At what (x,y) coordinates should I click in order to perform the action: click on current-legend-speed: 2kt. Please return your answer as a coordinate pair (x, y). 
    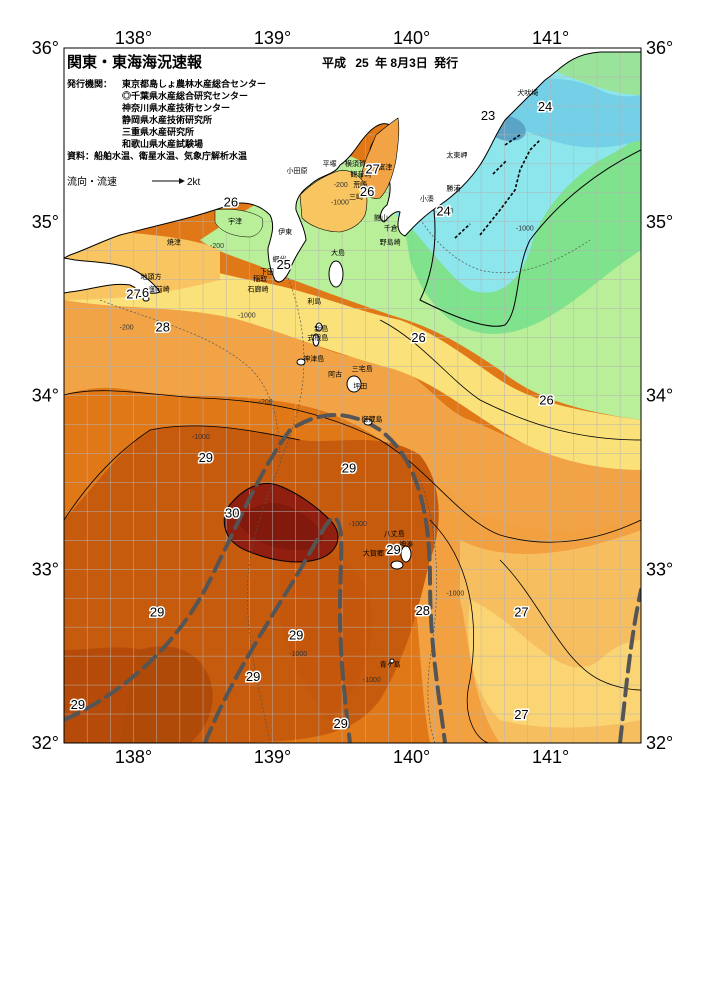
    Looking at the image, I should click on (194, 182).